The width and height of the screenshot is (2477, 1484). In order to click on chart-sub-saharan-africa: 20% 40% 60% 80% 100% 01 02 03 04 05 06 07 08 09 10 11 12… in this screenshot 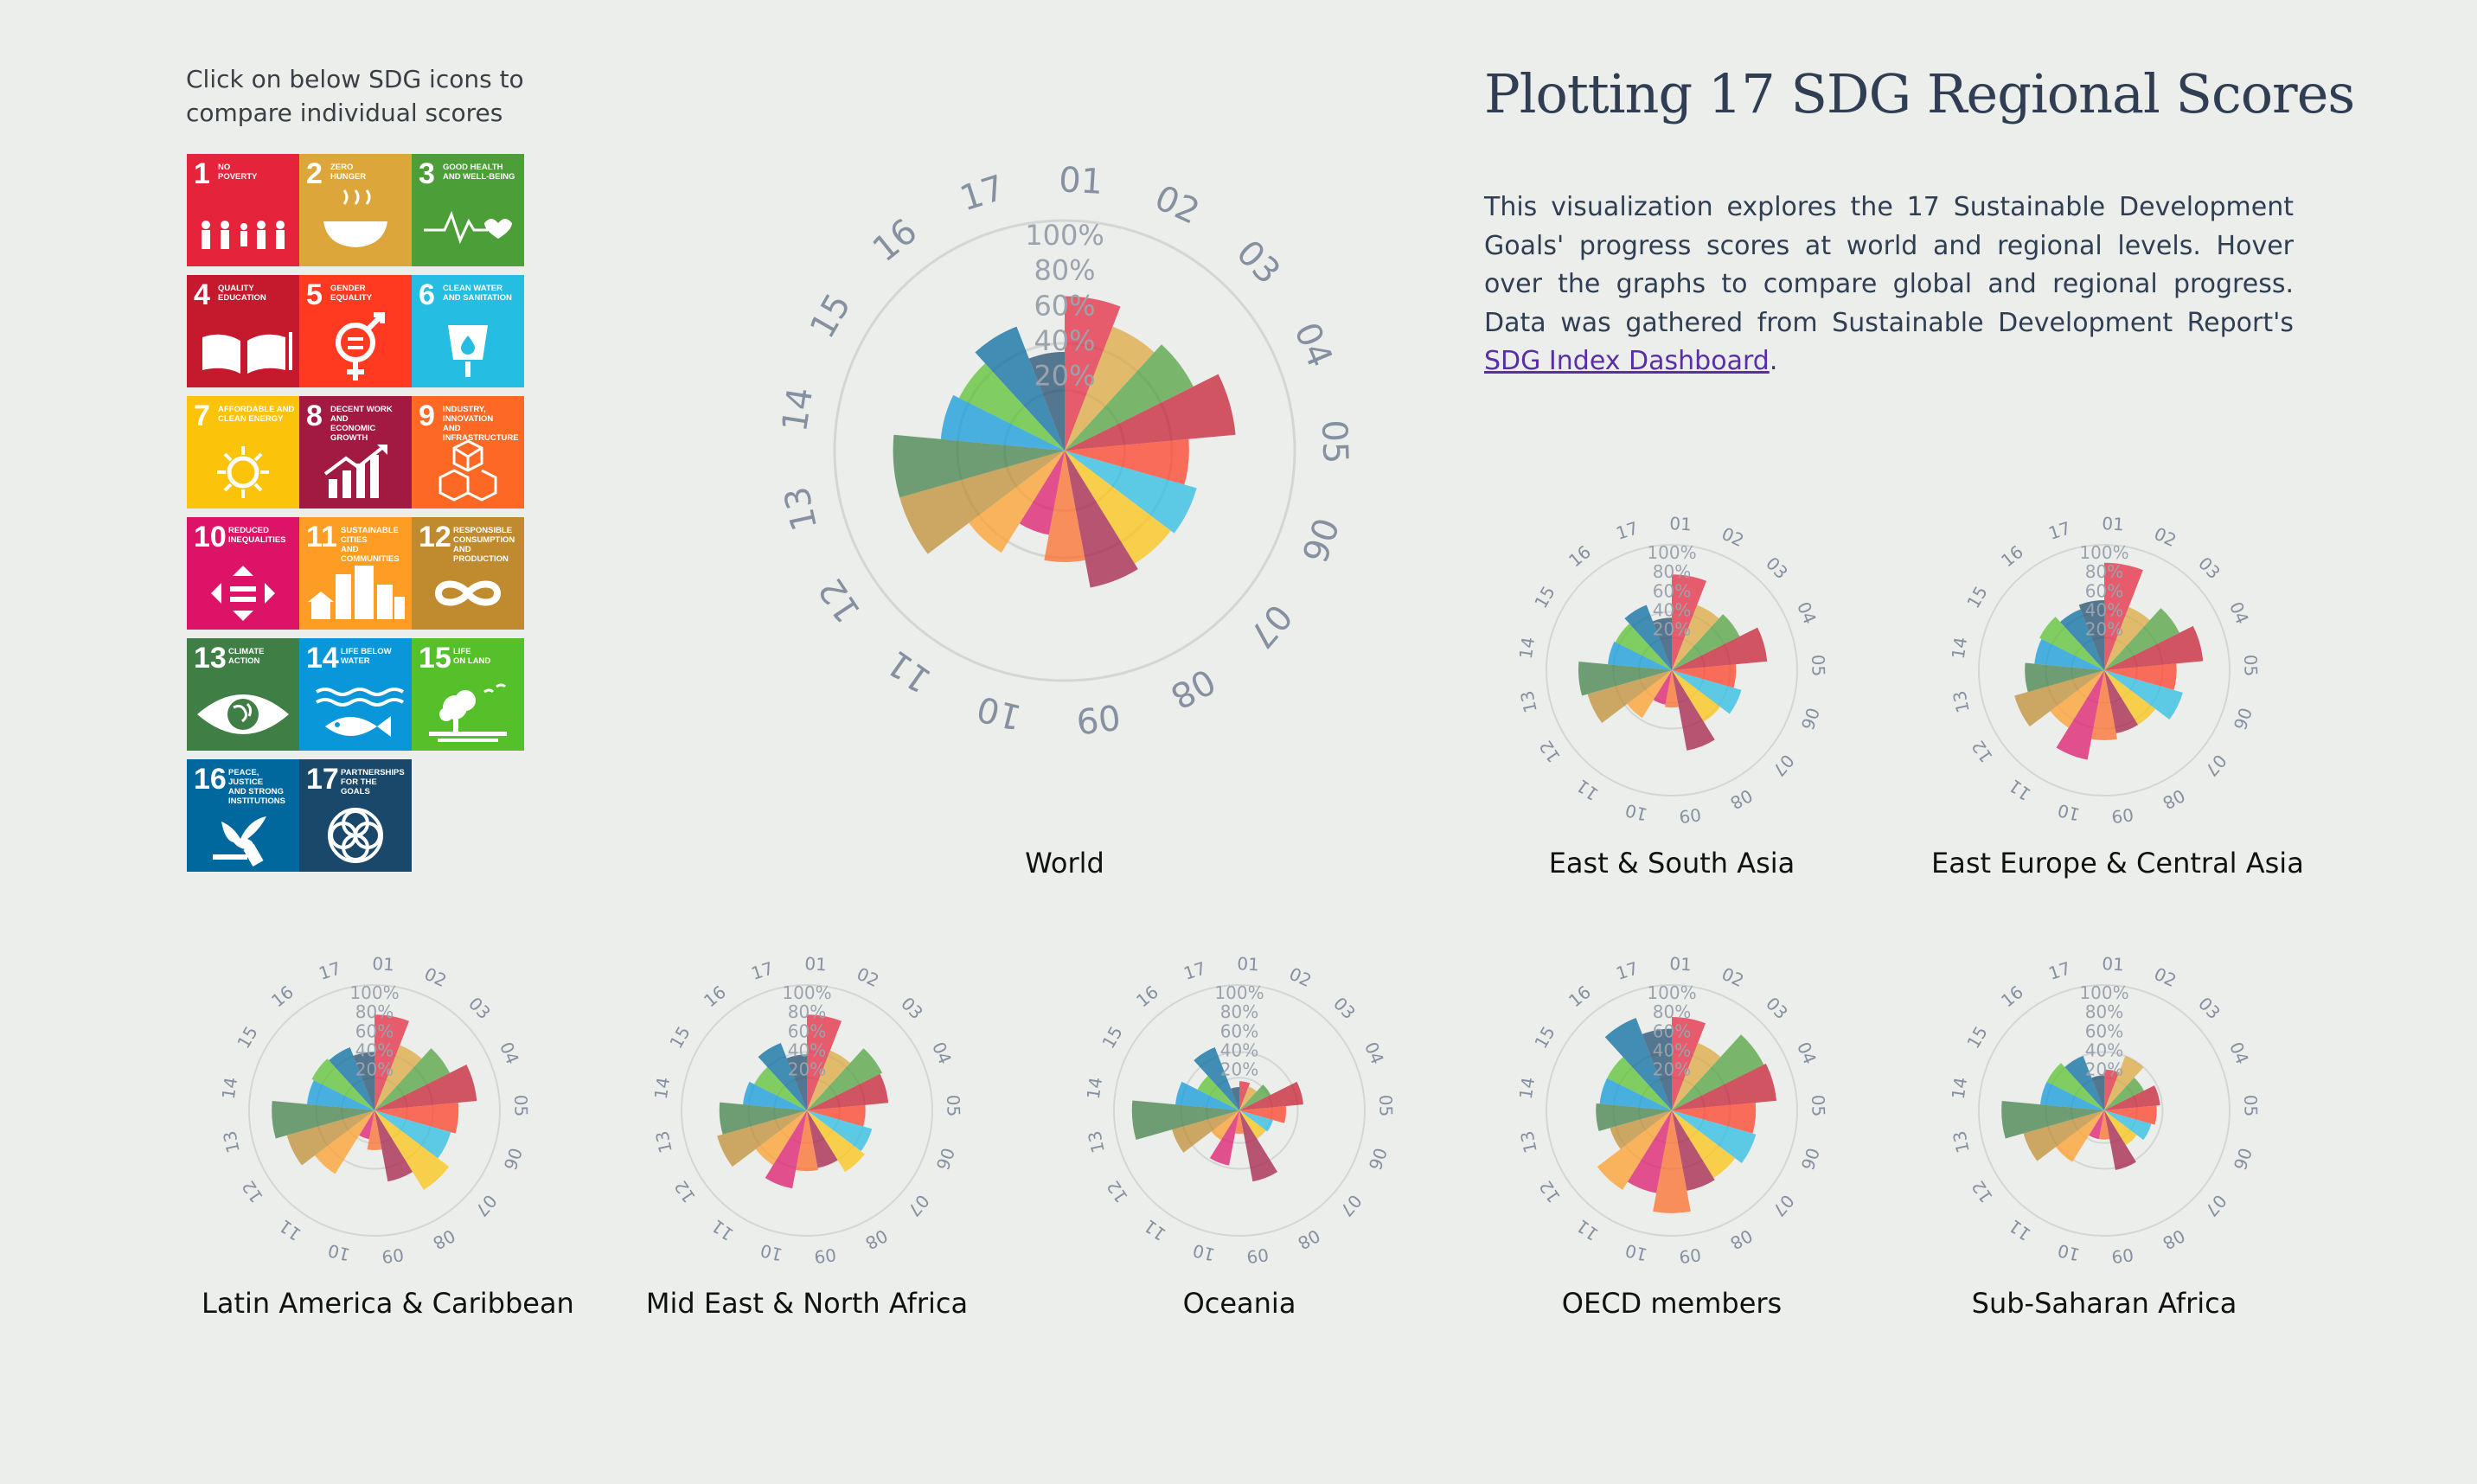, I will do `click(2104, 1136)`.